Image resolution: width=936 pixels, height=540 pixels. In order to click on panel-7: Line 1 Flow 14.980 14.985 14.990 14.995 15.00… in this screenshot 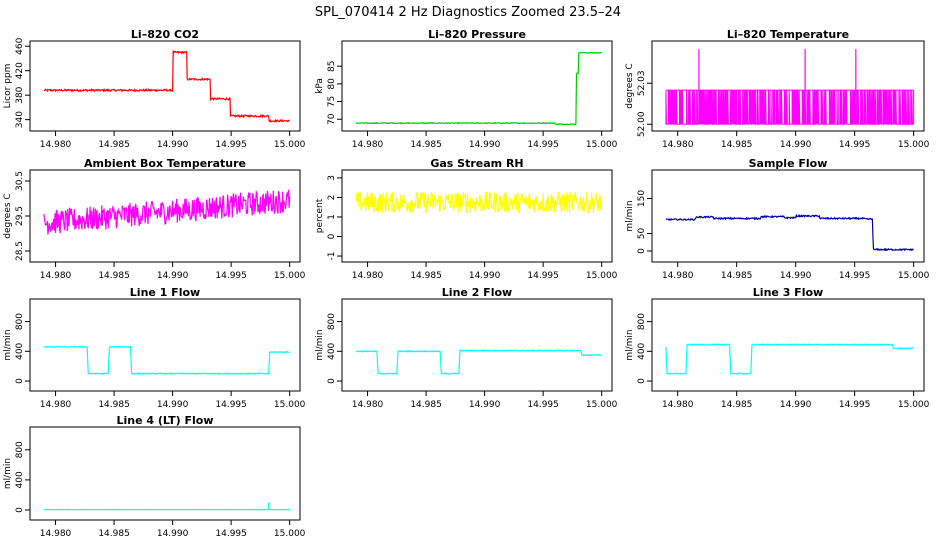, I will do `click(154, 348)`.